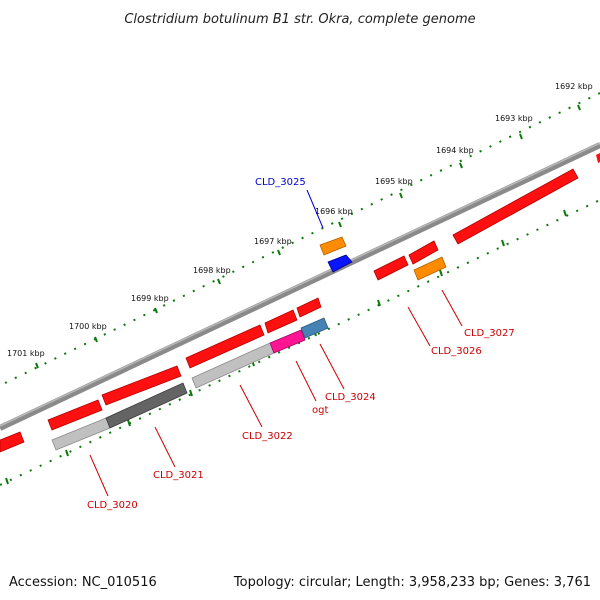  I want to click on gene-label-cld-3027: CLD_3027, so click(489, 333).